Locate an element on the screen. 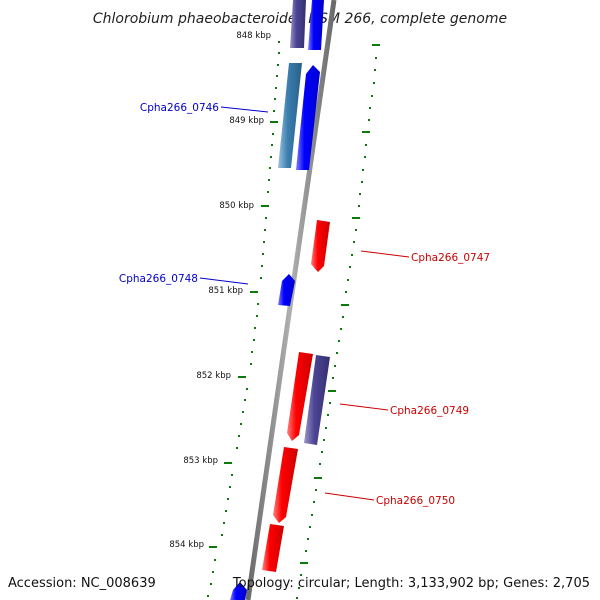 This screenshot has width=600, height=600. gene-label-0748: Cpha266_0748 is located at coordinates (158, 279).